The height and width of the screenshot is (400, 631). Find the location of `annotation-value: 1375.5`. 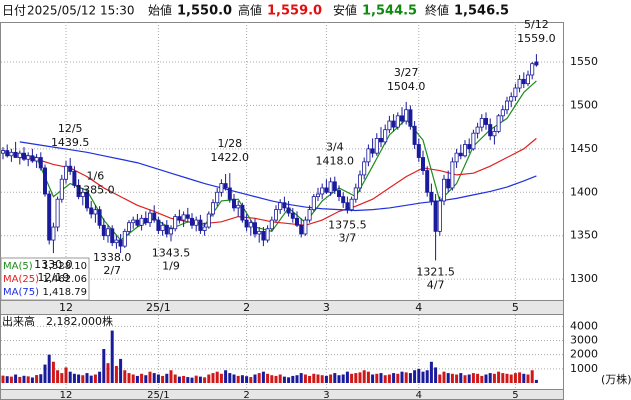

annotation-value: 1375.5 is located at coordinates (347, 225).